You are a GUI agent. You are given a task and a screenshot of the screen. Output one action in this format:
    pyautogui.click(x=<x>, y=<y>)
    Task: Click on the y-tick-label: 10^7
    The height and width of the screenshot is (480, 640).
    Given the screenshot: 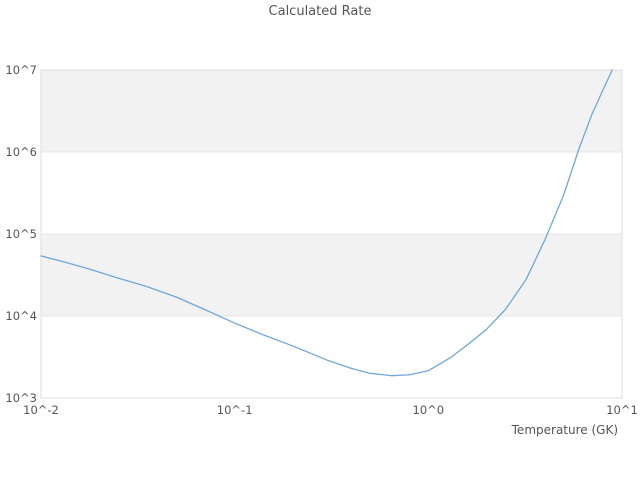 What is the action you would take?
    pyautogui.click(x=21, y=70)
    